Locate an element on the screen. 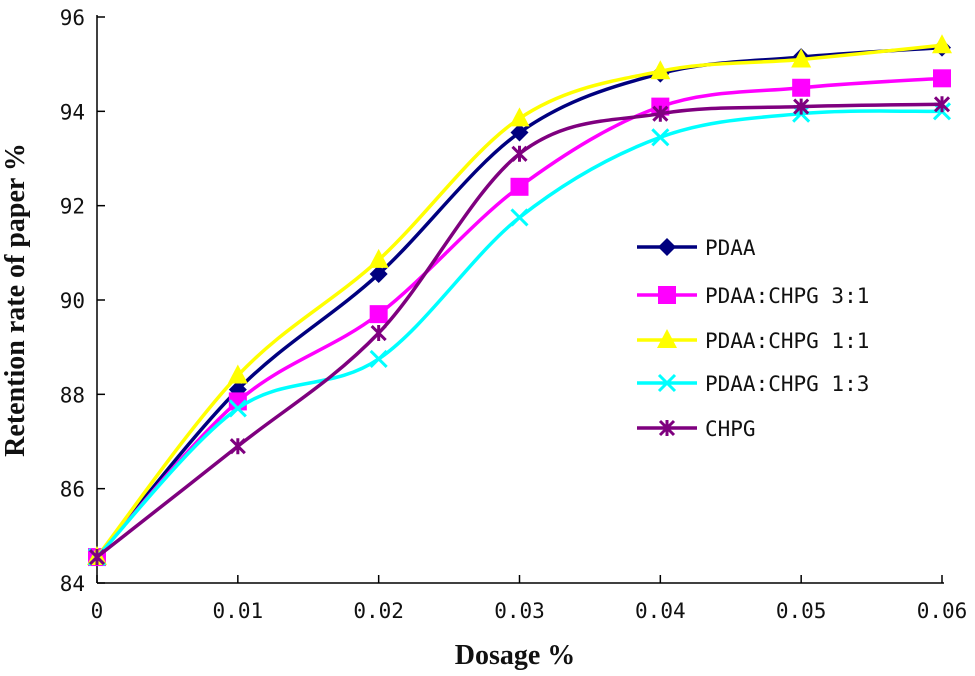 This screenshot has height=676, width=975. y-tick-label: 84 is located at coordinates (72, 584).